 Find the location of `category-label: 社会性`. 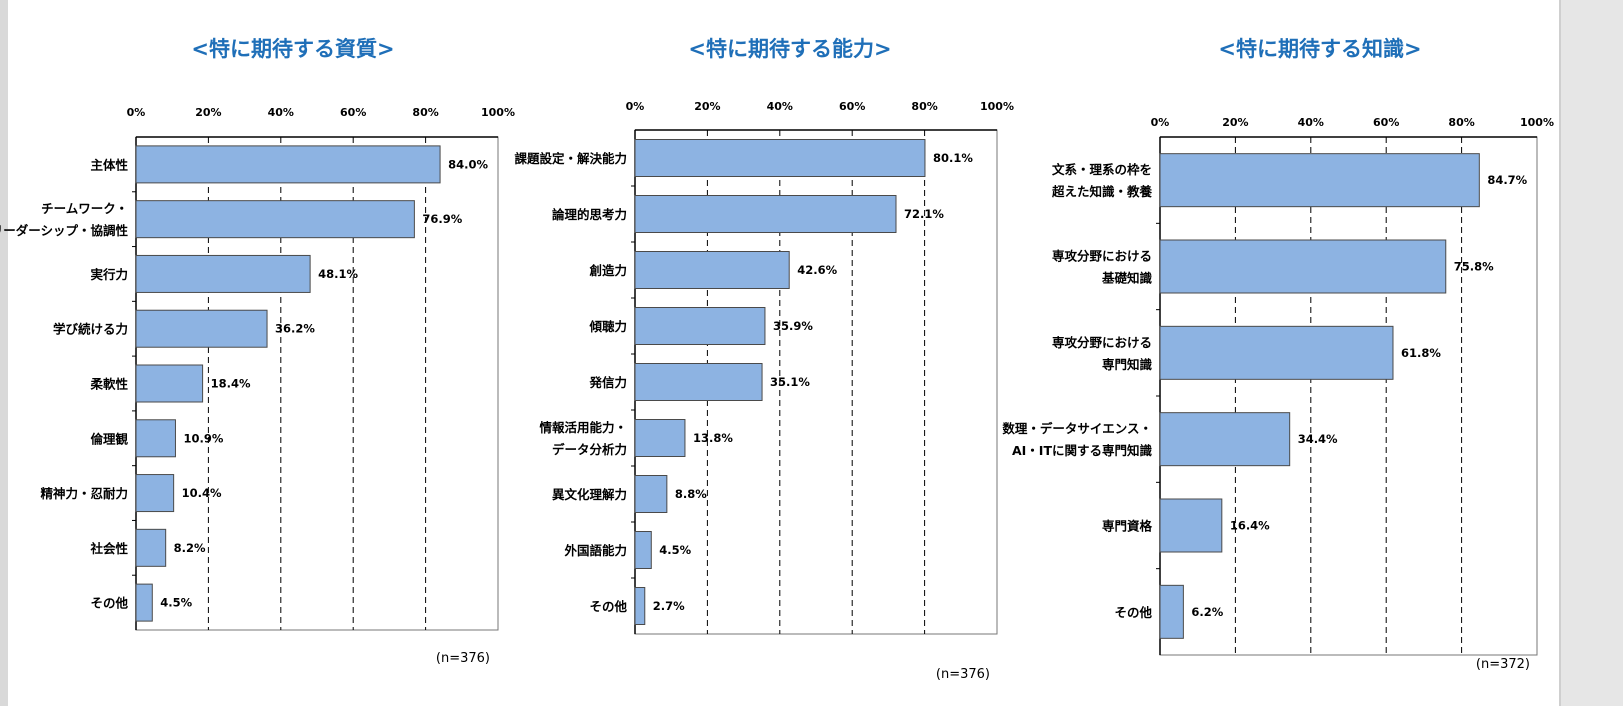

category-label: 社会性 is located at coordinates (108, 548).